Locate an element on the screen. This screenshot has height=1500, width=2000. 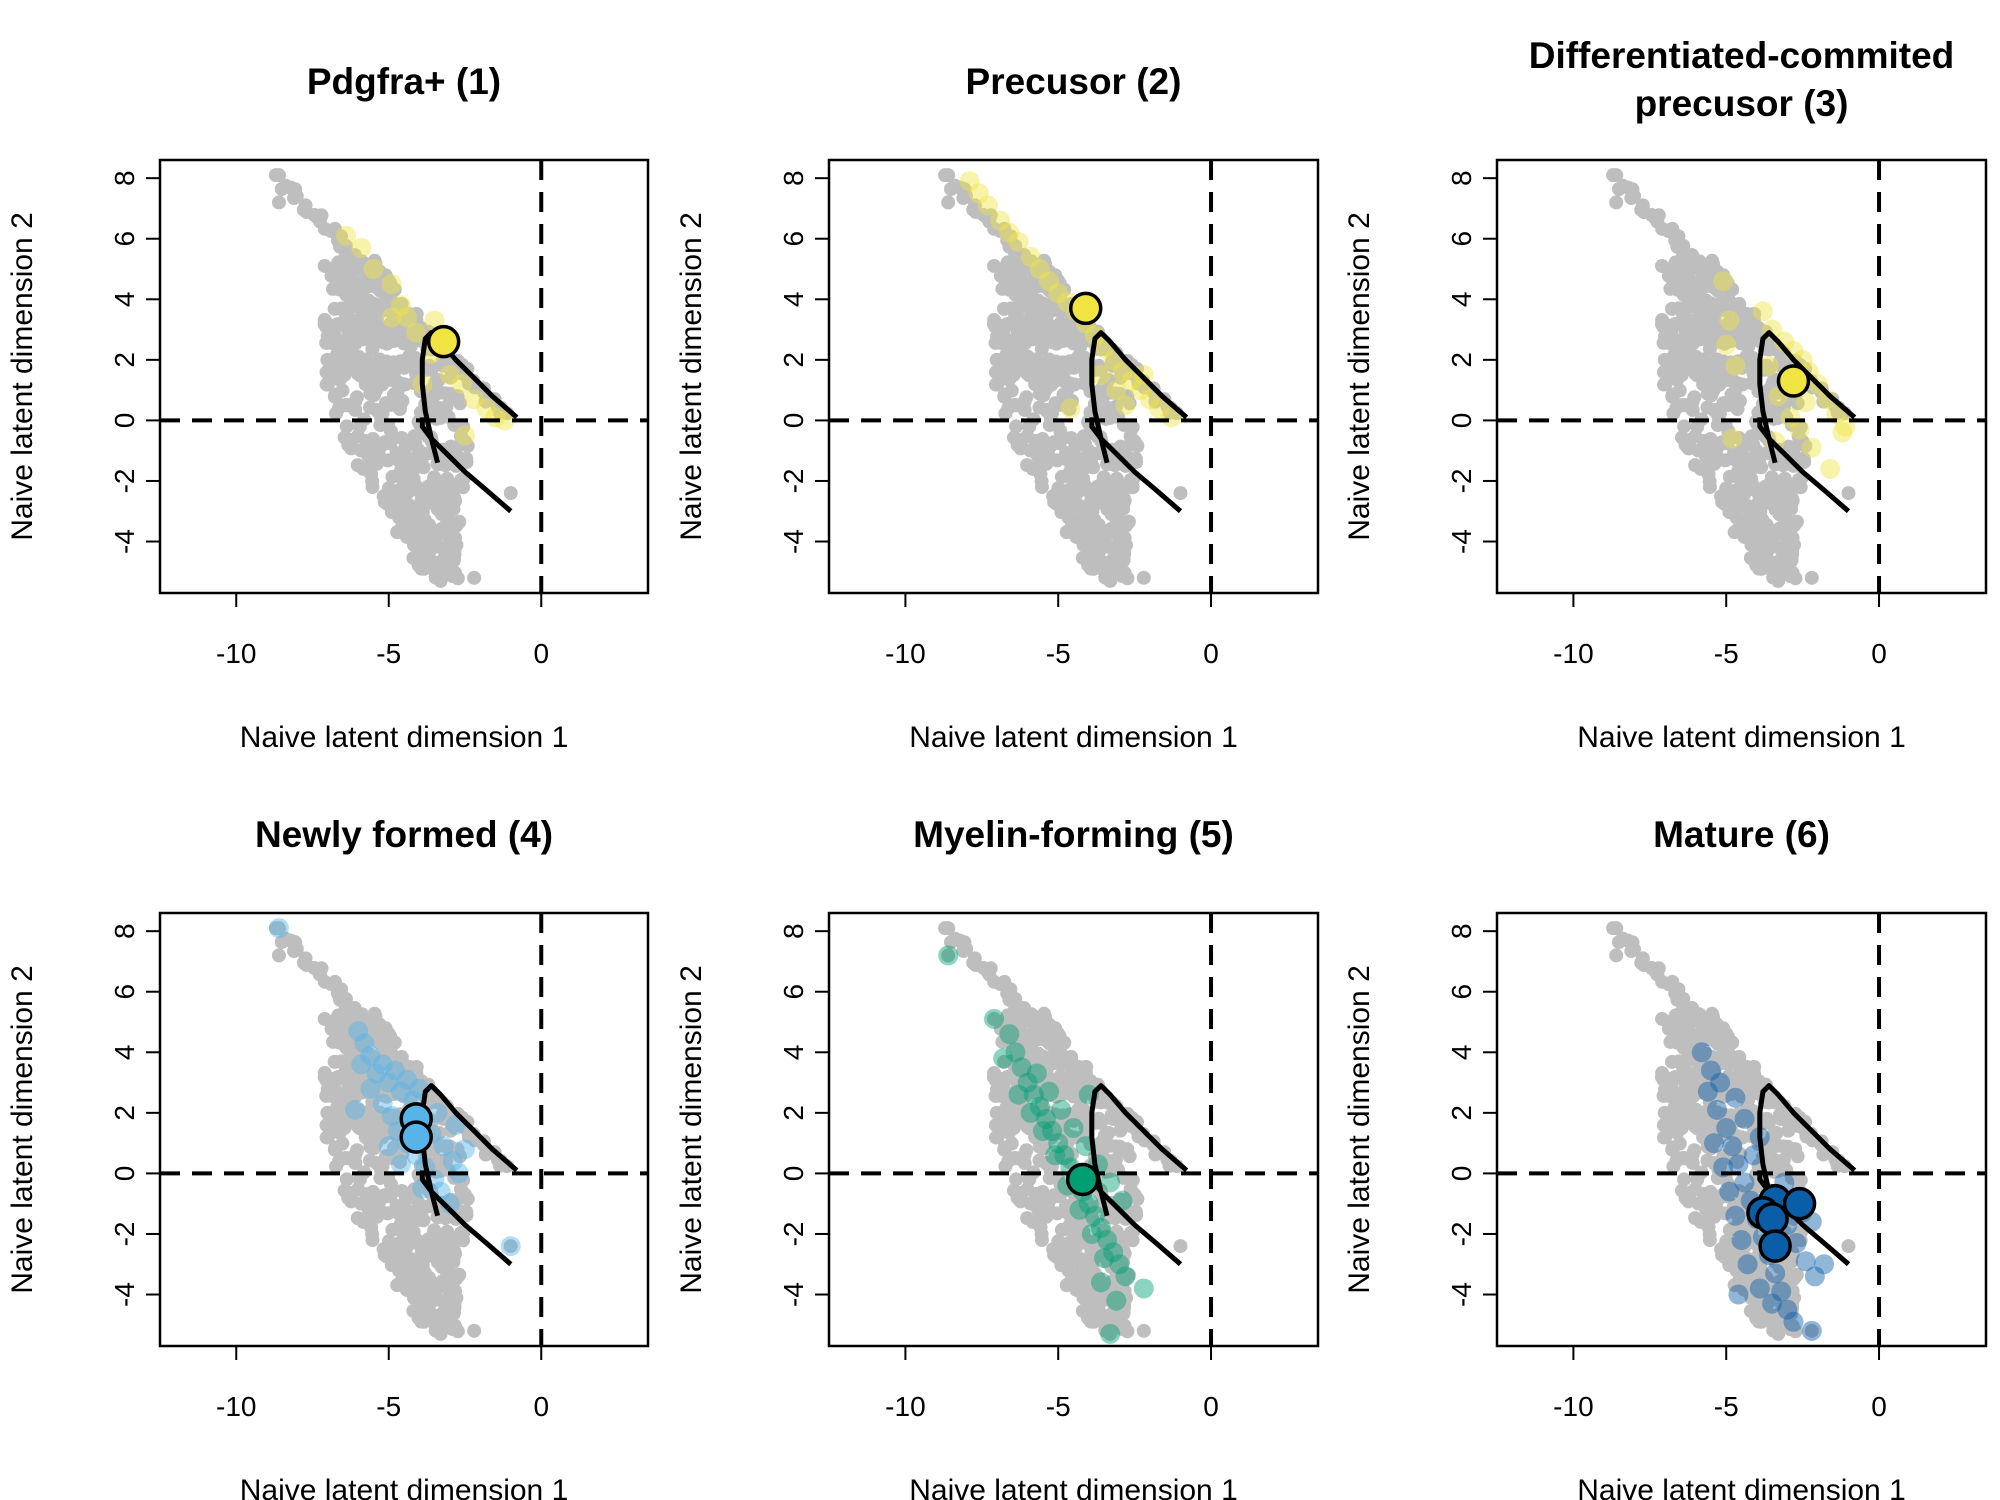
panel-title-line: Differentiated-commited is located at coordinates (1742, 55).